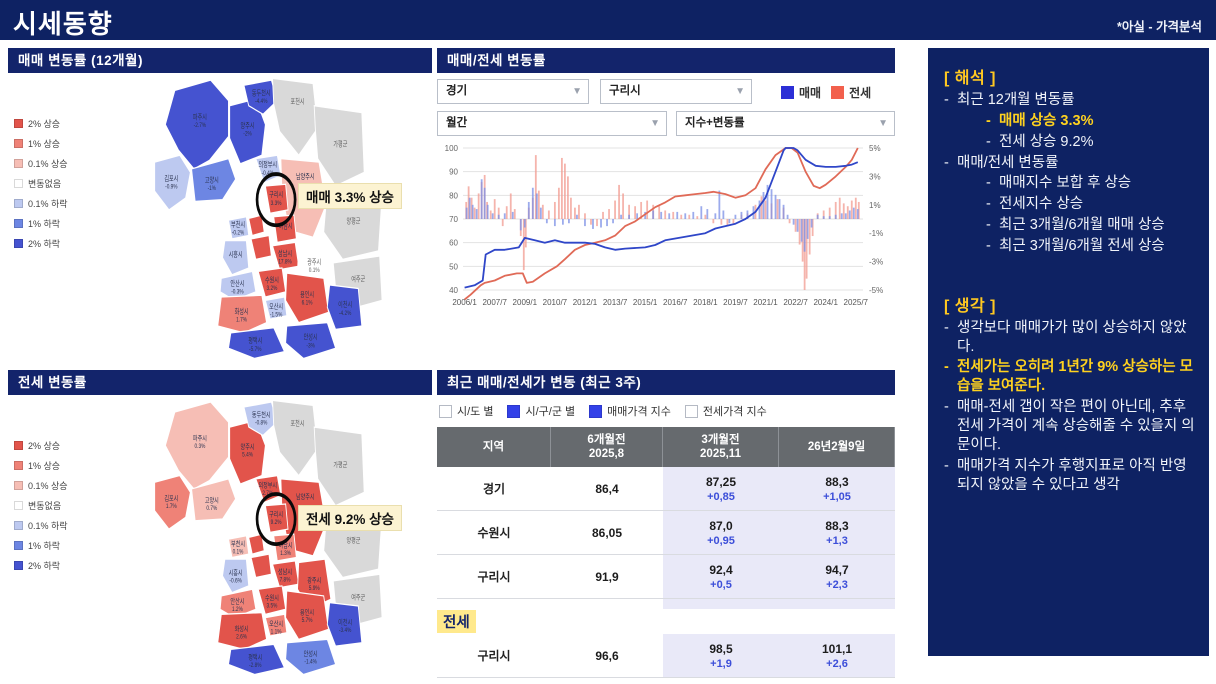 This screenshot has height=684, width=1216. I want to click on map-region-value: 0.3%, so click(199, 446).